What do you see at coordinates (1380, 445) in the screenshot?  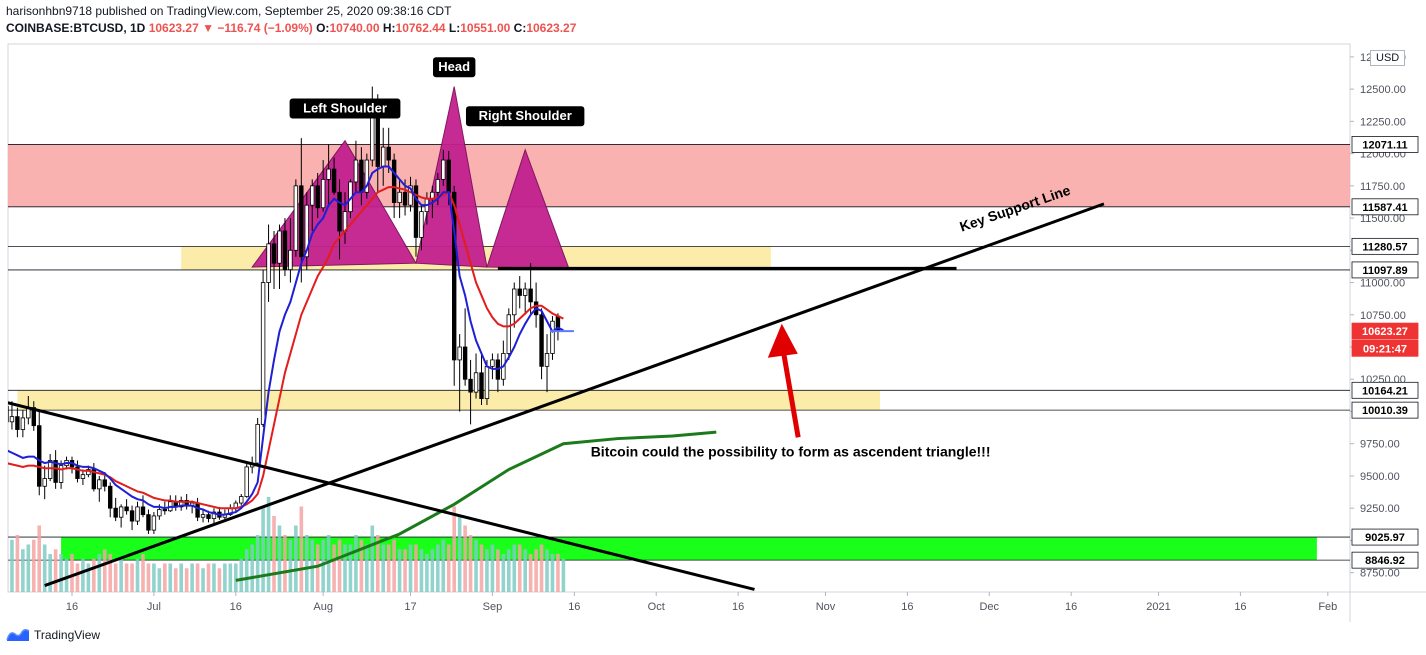 I see `y-tick-label: 9750.00` at bounding box center [1380, 445].